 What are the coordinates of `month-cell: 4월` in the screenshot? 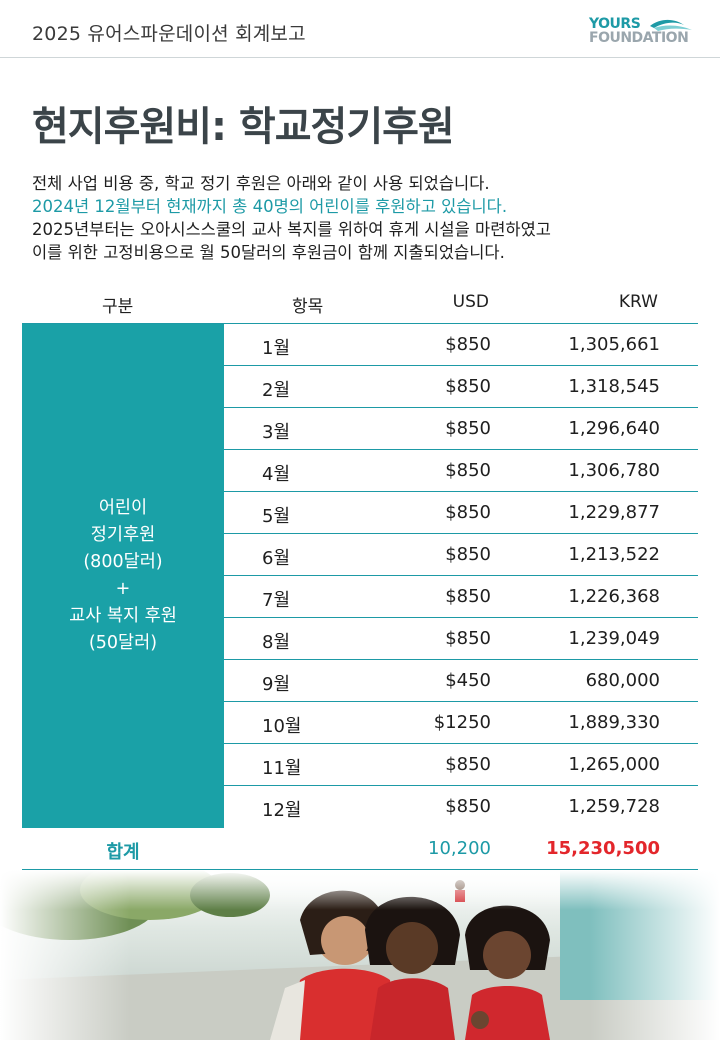 It's located at (276, 474).